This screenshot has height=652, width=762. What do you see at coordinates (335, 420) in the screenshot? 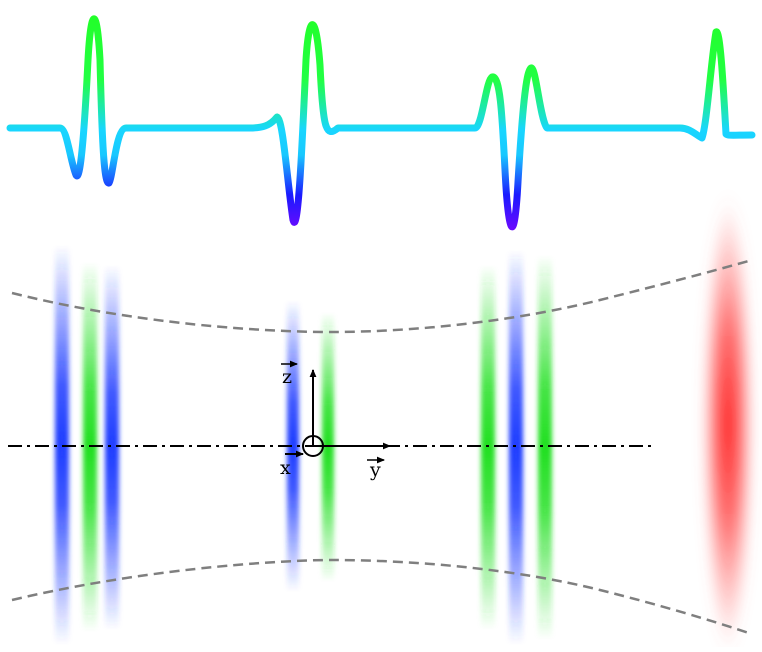
I see `coordinate-axes: z x y` at bounding box center [335, 420].